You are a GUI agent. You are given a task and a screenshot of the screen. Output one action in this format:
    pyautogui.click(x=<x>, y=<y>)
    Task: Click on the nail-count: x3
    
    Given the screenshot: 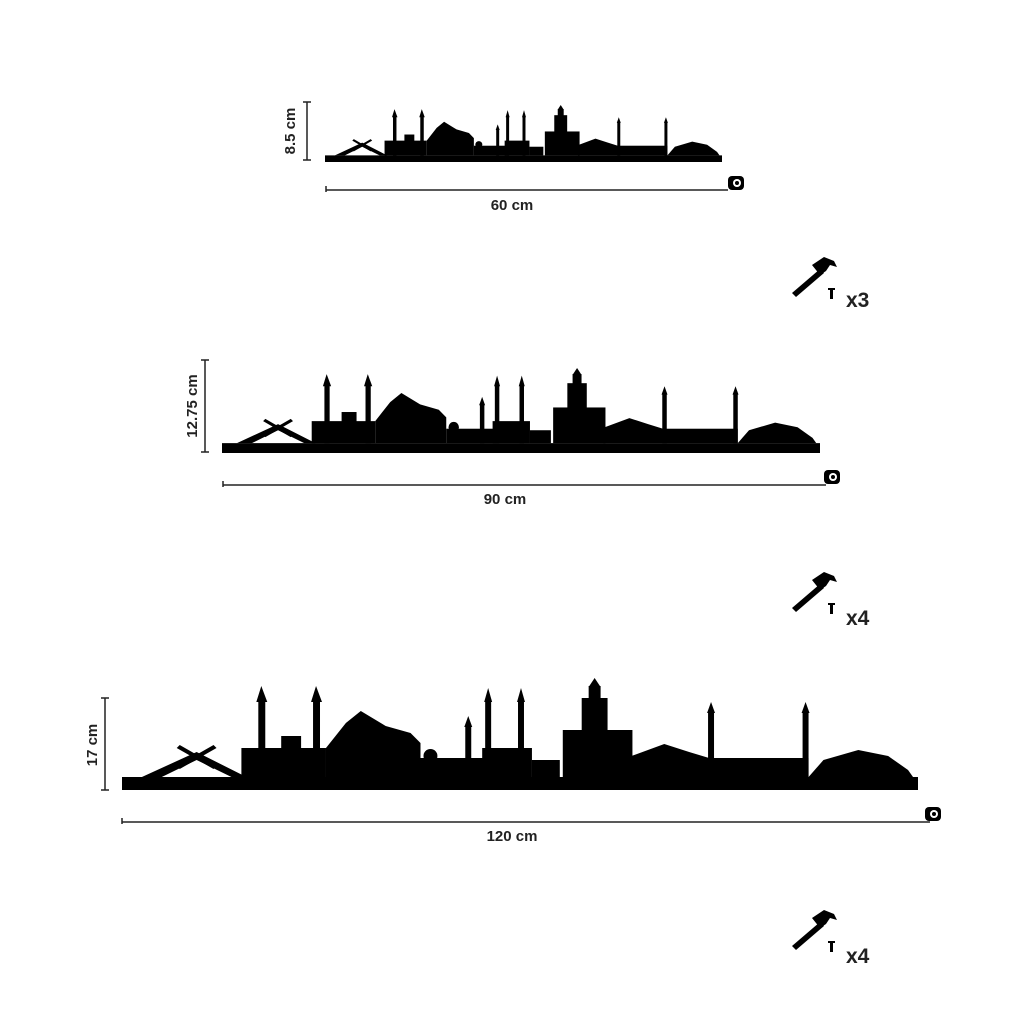 What is the action you would take?
    pyautogui.click(x=857, y=300)
    